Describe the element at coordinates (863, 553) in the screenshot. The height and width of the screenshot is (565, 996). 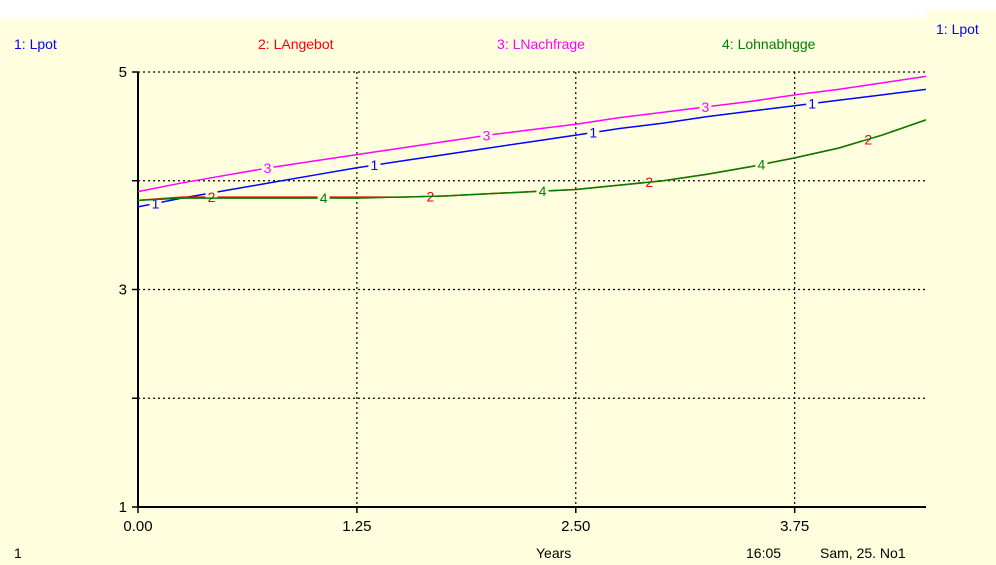
I see `date-label: Sam, 25. No1` at that location.